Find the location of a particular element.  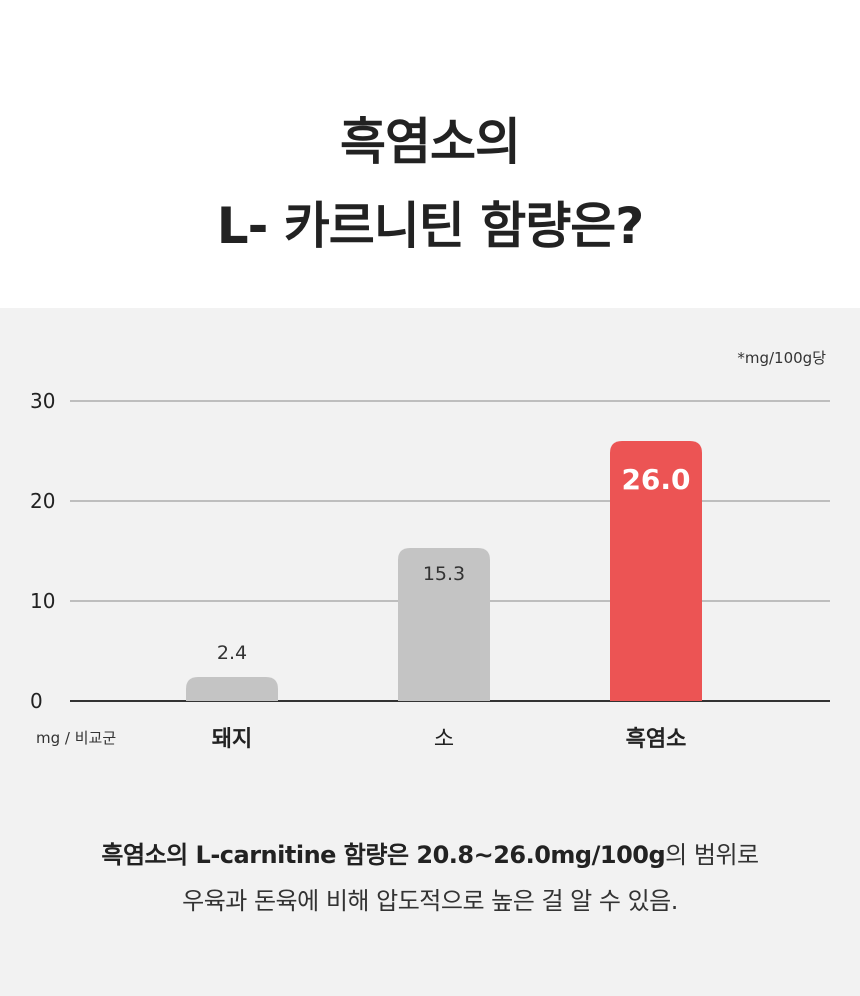

category-label: 소 is located at coordinates (444, 739).